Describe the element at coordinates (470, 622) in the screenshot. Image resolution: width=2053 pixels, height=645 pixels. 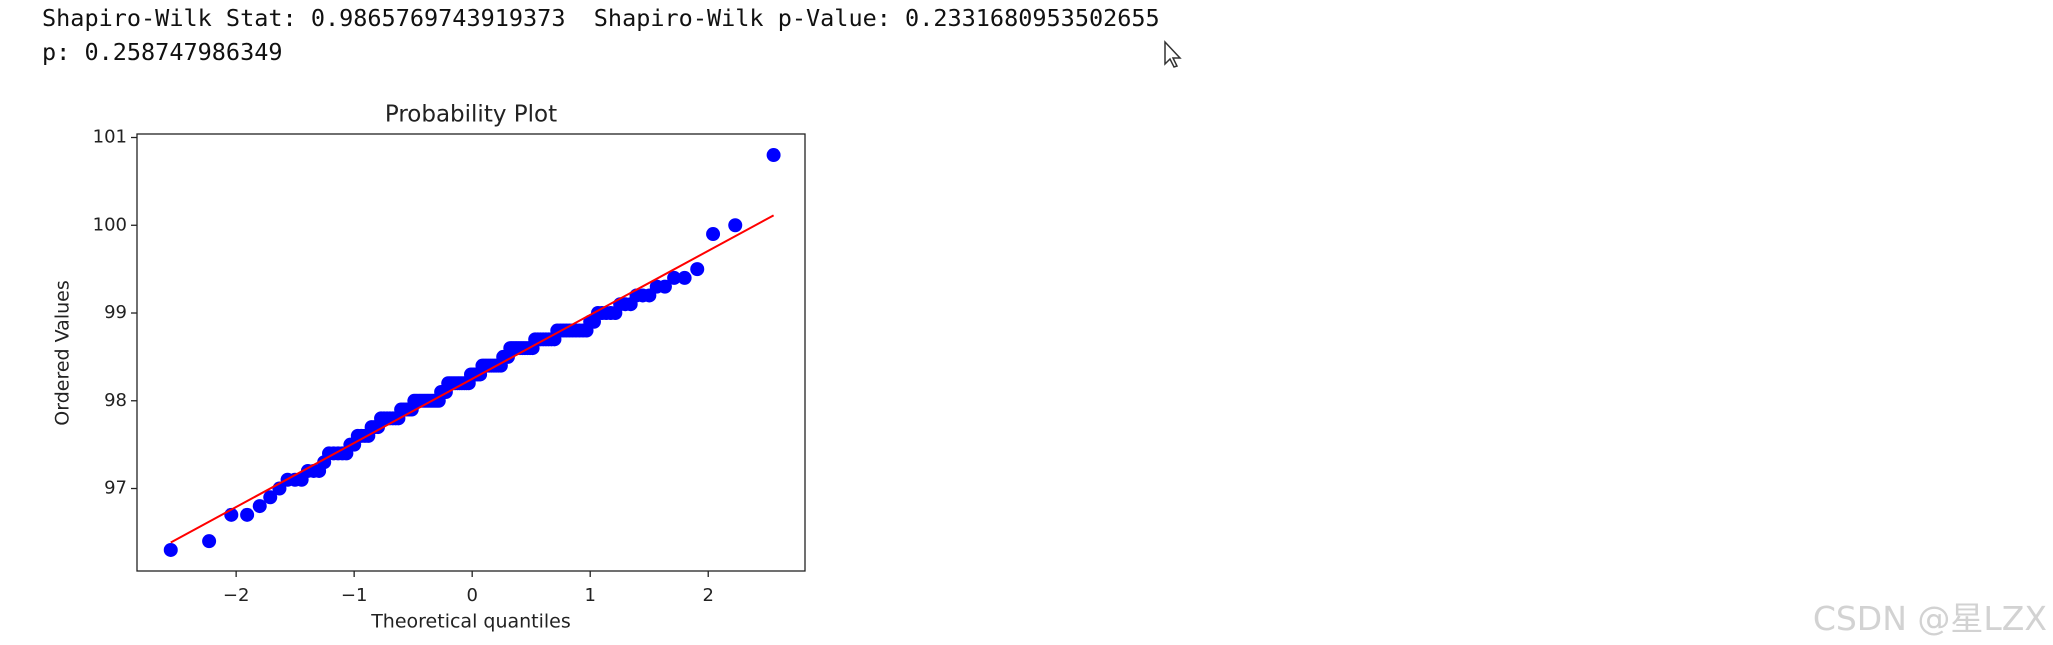
I see `x-axis-label: Theoretical quantiles` at that location.